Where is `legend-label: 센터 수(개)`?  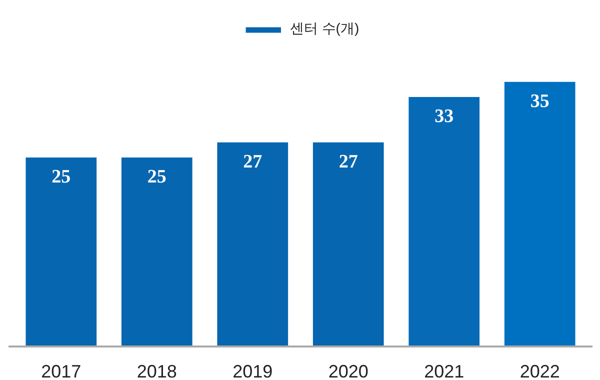 legend-label: 센터 수(개) is located at coordinates (325, 29).